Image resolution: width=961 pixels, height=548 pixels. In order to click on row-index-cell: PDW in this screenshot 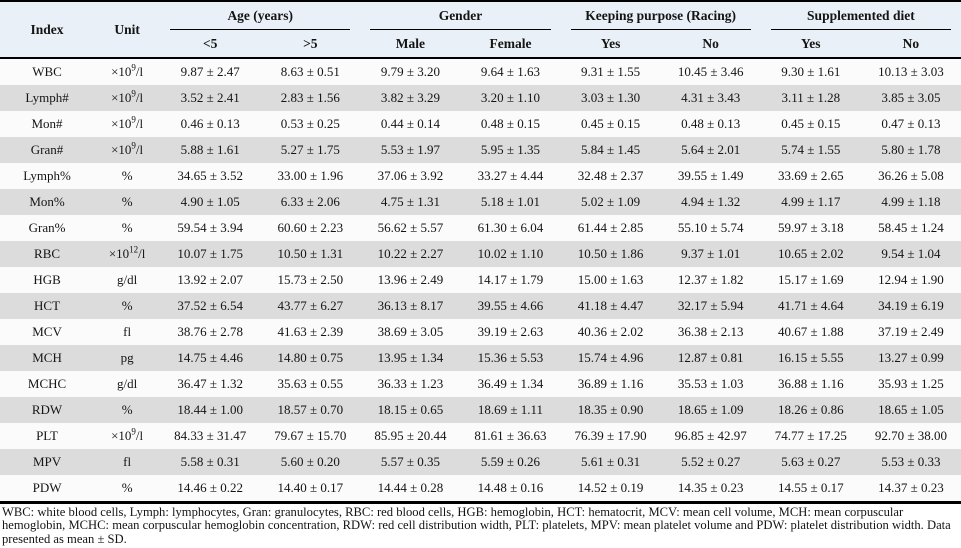, I will do `click(47, 489)`.